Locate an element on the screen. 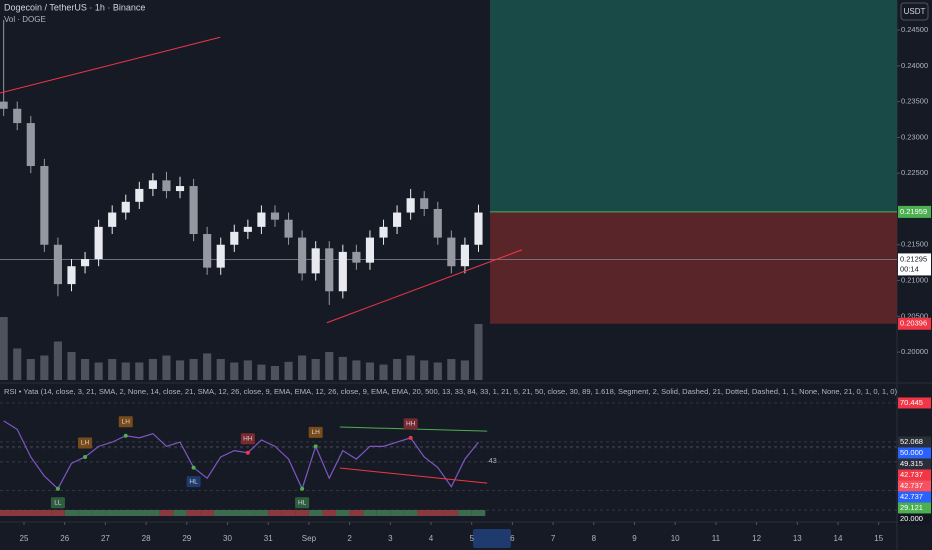 The image size is (932, 550). y-tick-label: 0.20000 is located at coordinates (914, 351).